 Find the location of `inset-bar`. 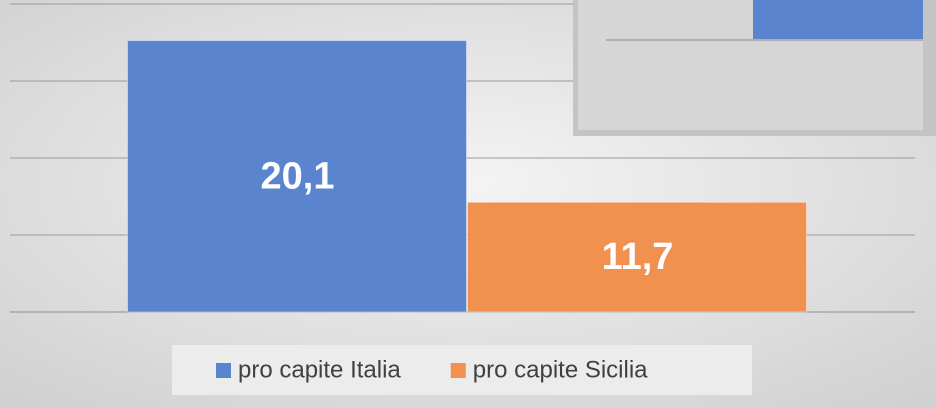

inset-bar is located at coordinates (838, 19).